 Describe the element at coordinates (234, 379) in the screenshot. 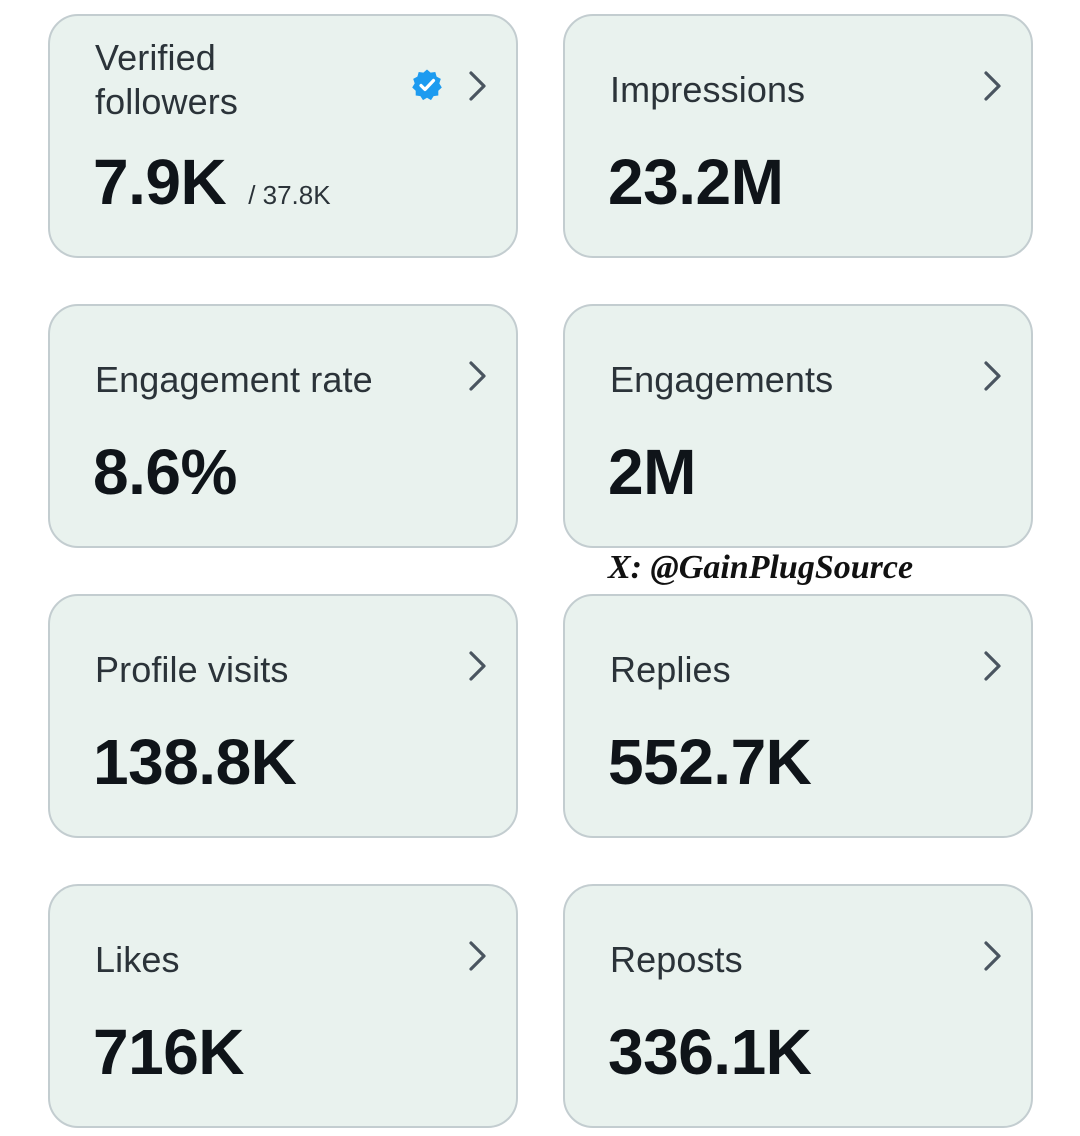

I see `metric-label: Engagement rate` at that location.